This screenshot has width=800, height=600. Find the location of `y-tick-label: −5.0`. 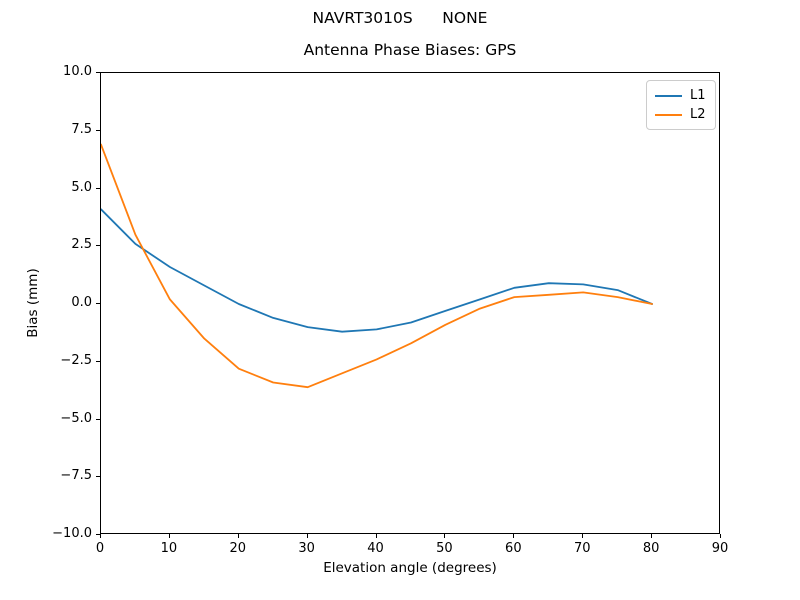

y-tick-label: −5.0 is located at coordinates (76, 418).